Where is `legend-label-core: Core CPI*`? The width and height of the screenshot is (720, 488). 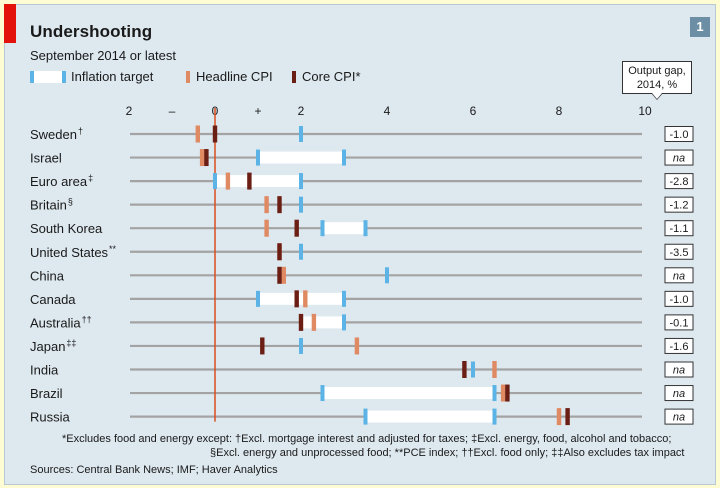 legend-label-core: Core CPI* is located at coordinates (331, 76).